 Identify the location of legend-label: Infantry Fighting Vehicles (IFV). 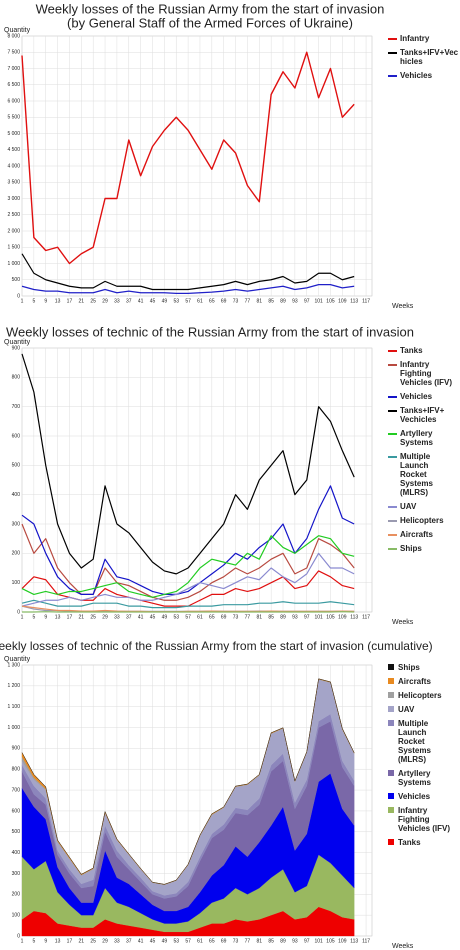
(424, 819).